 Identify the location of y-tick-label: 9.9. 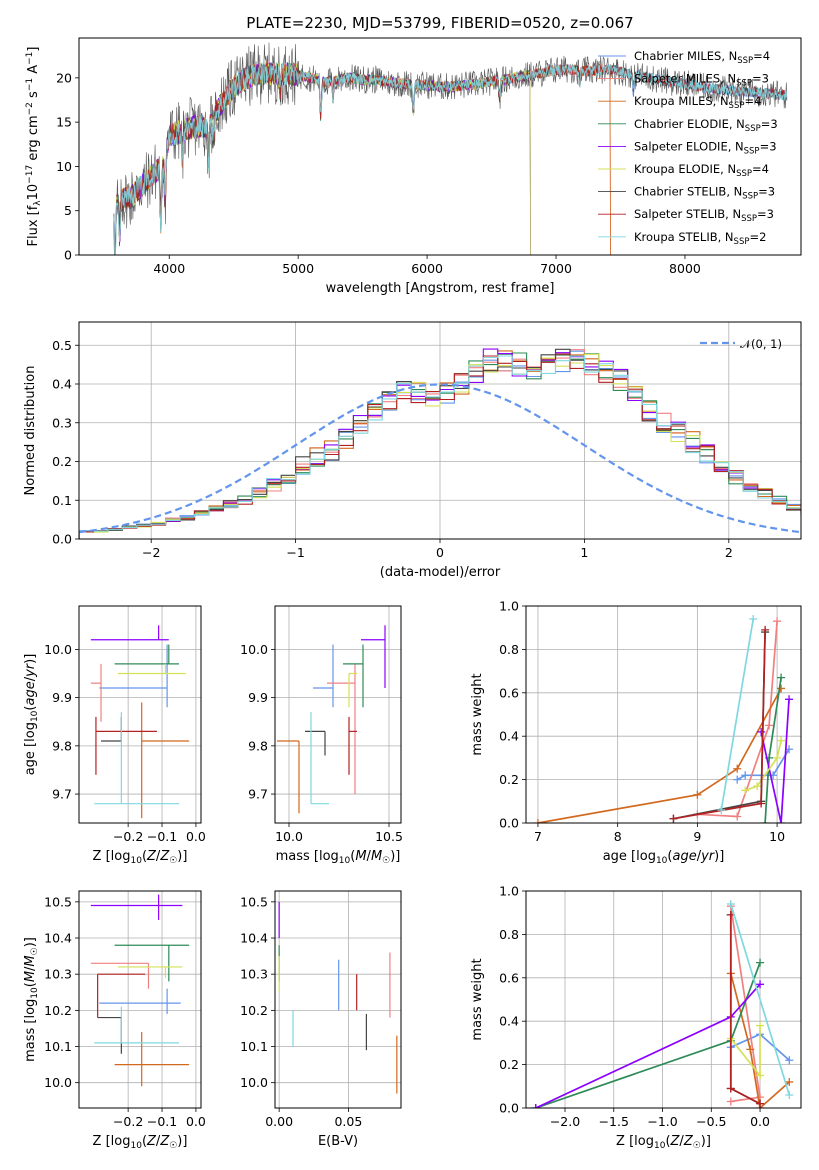
(258, 697).